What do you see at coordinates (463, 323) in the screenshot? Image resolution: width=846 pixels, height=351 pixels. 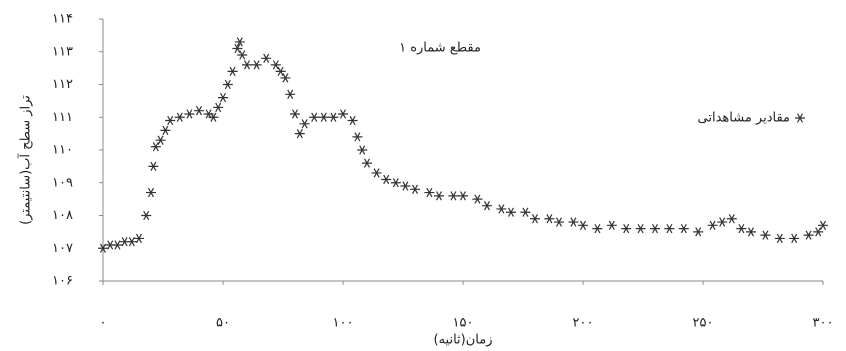 I see `x-tick-label: ۱۵۰` at bounding box center [463, 323].